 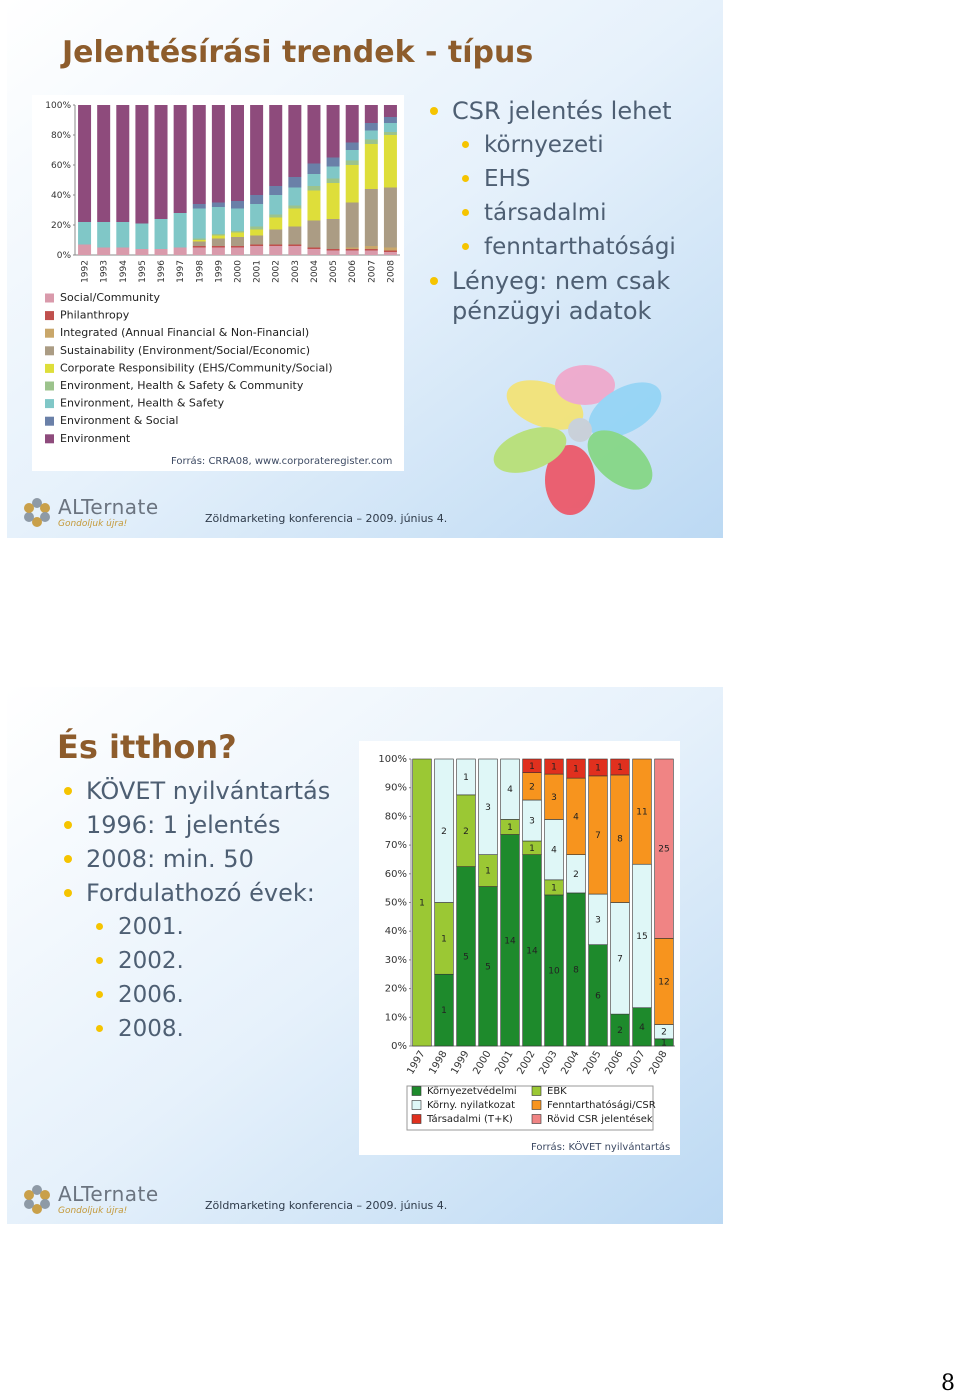 I want to click on legend-label: Környezetvédelmi, so click(x=472, y=1091).